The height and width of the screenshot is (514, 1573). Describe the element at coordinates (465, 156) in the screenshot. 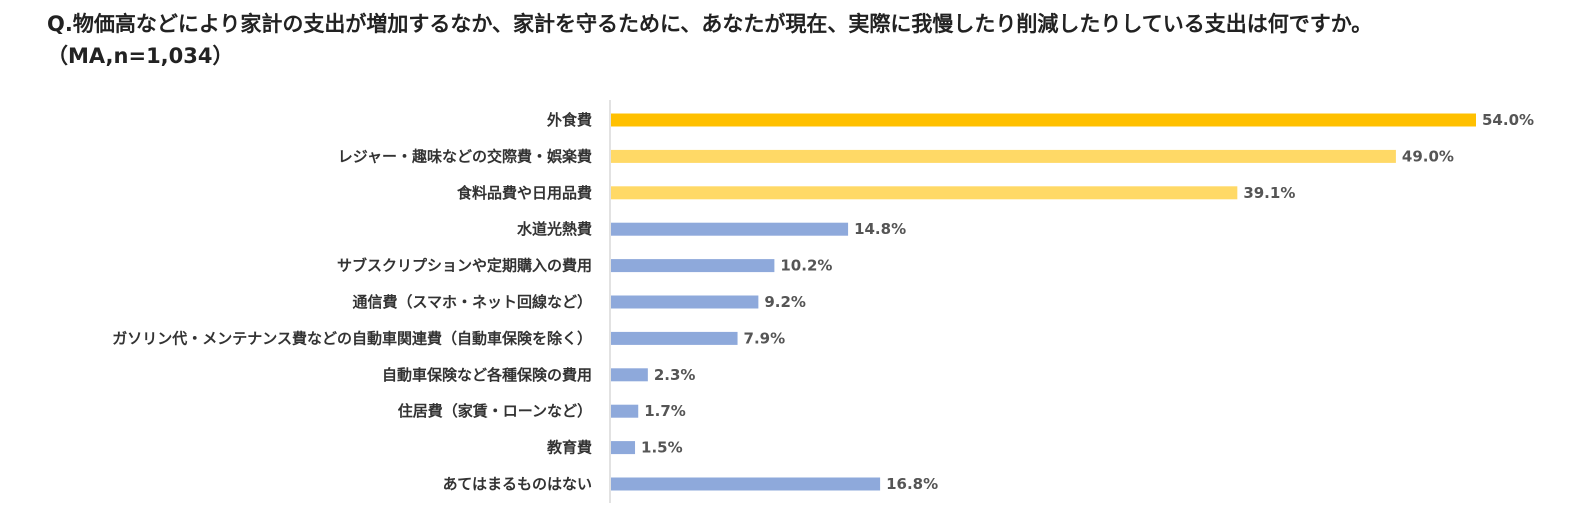

I see `category-label: レジャー・趣味などの交際費・娯楽費` at that location.